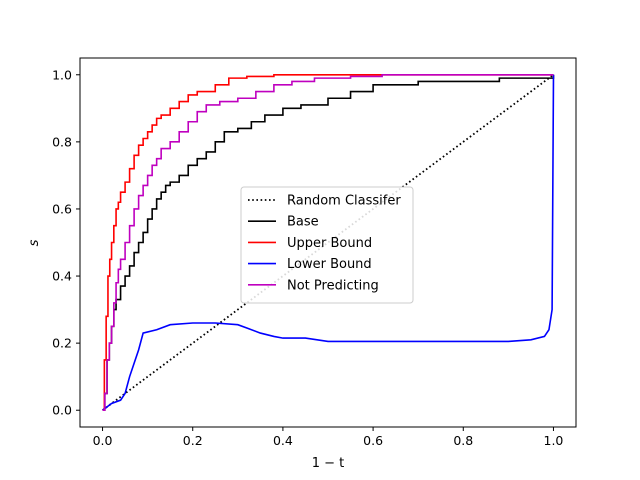  Describe the element at coordinates (62, 343) in the screenshot. I see `y-tick-label: 0.2` at that location.